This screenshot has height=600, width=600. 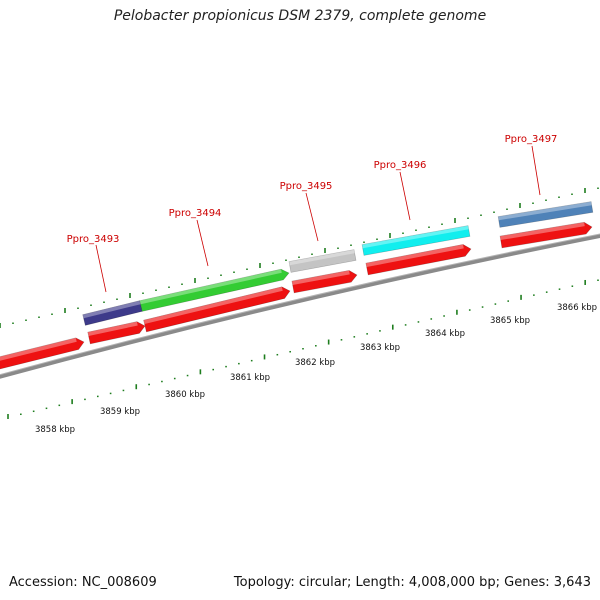 What do you see at coordinates (185, 395) in the screenshot?
I see `scale-tick-label: 3860 kbp` at bounding box center [185, 395].